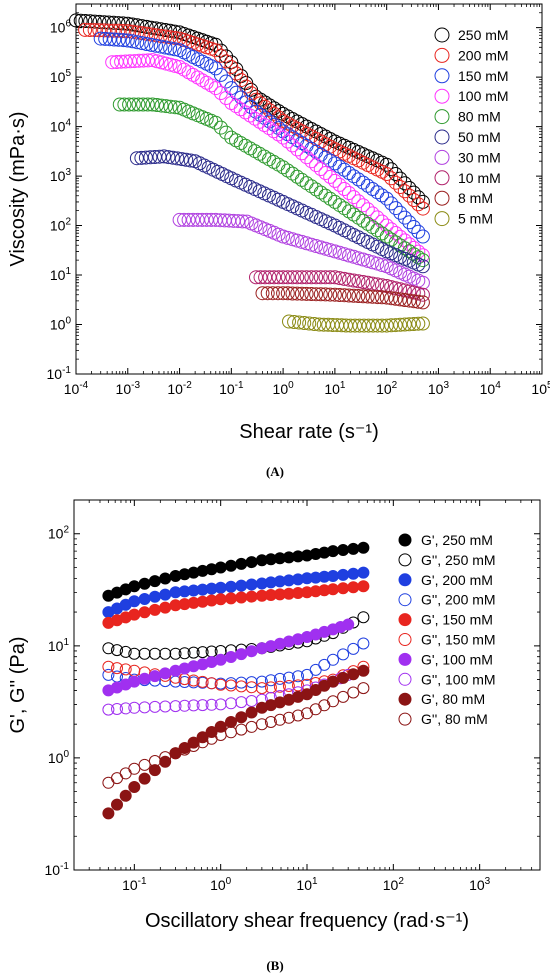 The height and width of the screenshot is (979, 550). What do you see at coordinates (540, 388) in the screenshot?
I see `x-tick-label: 10⁵` at bounding box center [540, 388].